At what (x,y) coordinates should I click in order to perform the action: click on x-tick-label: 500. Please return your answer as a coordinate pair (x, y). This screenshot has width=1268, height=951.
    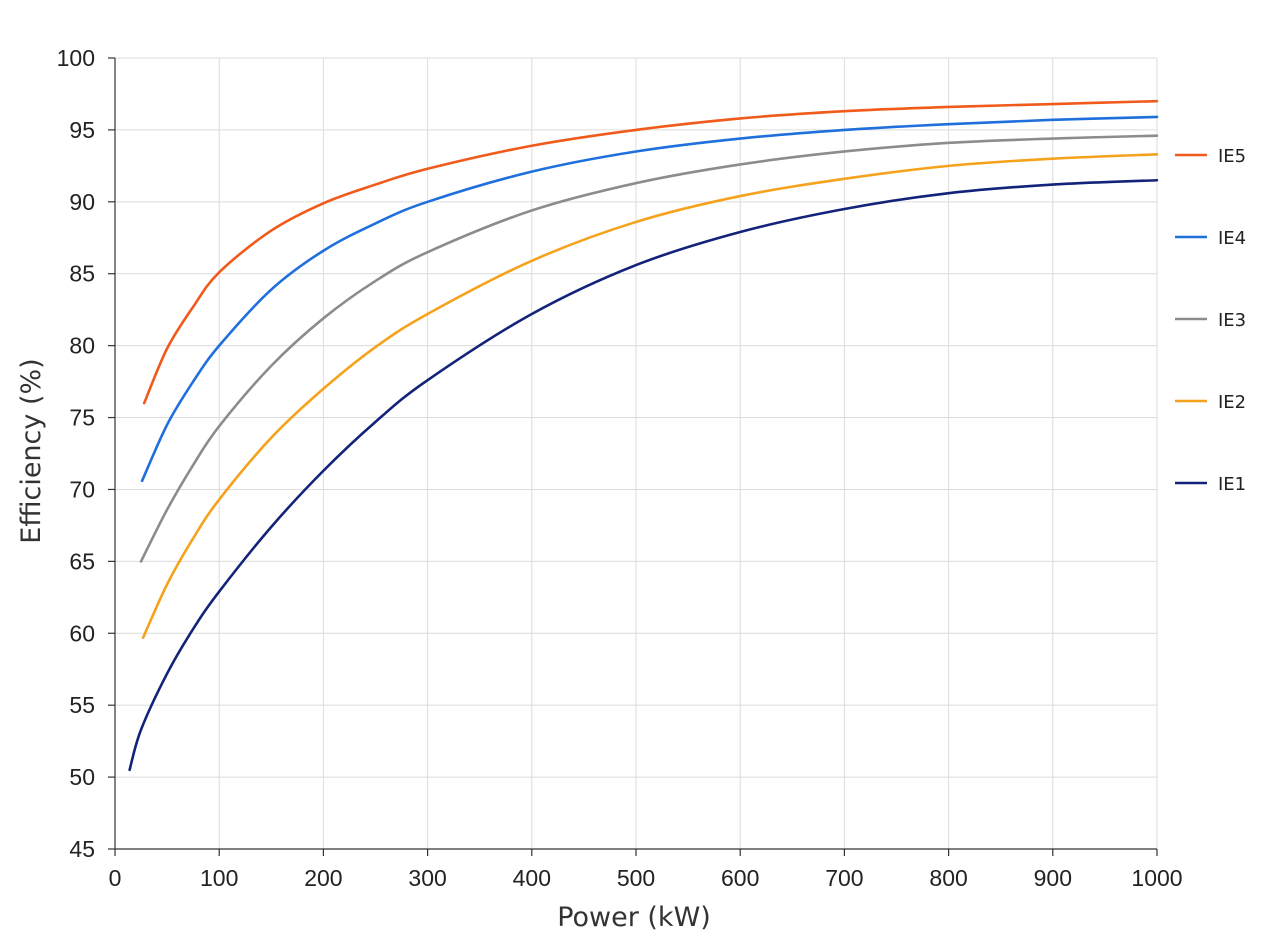
    Looking at the image, I should click on (636, 878).